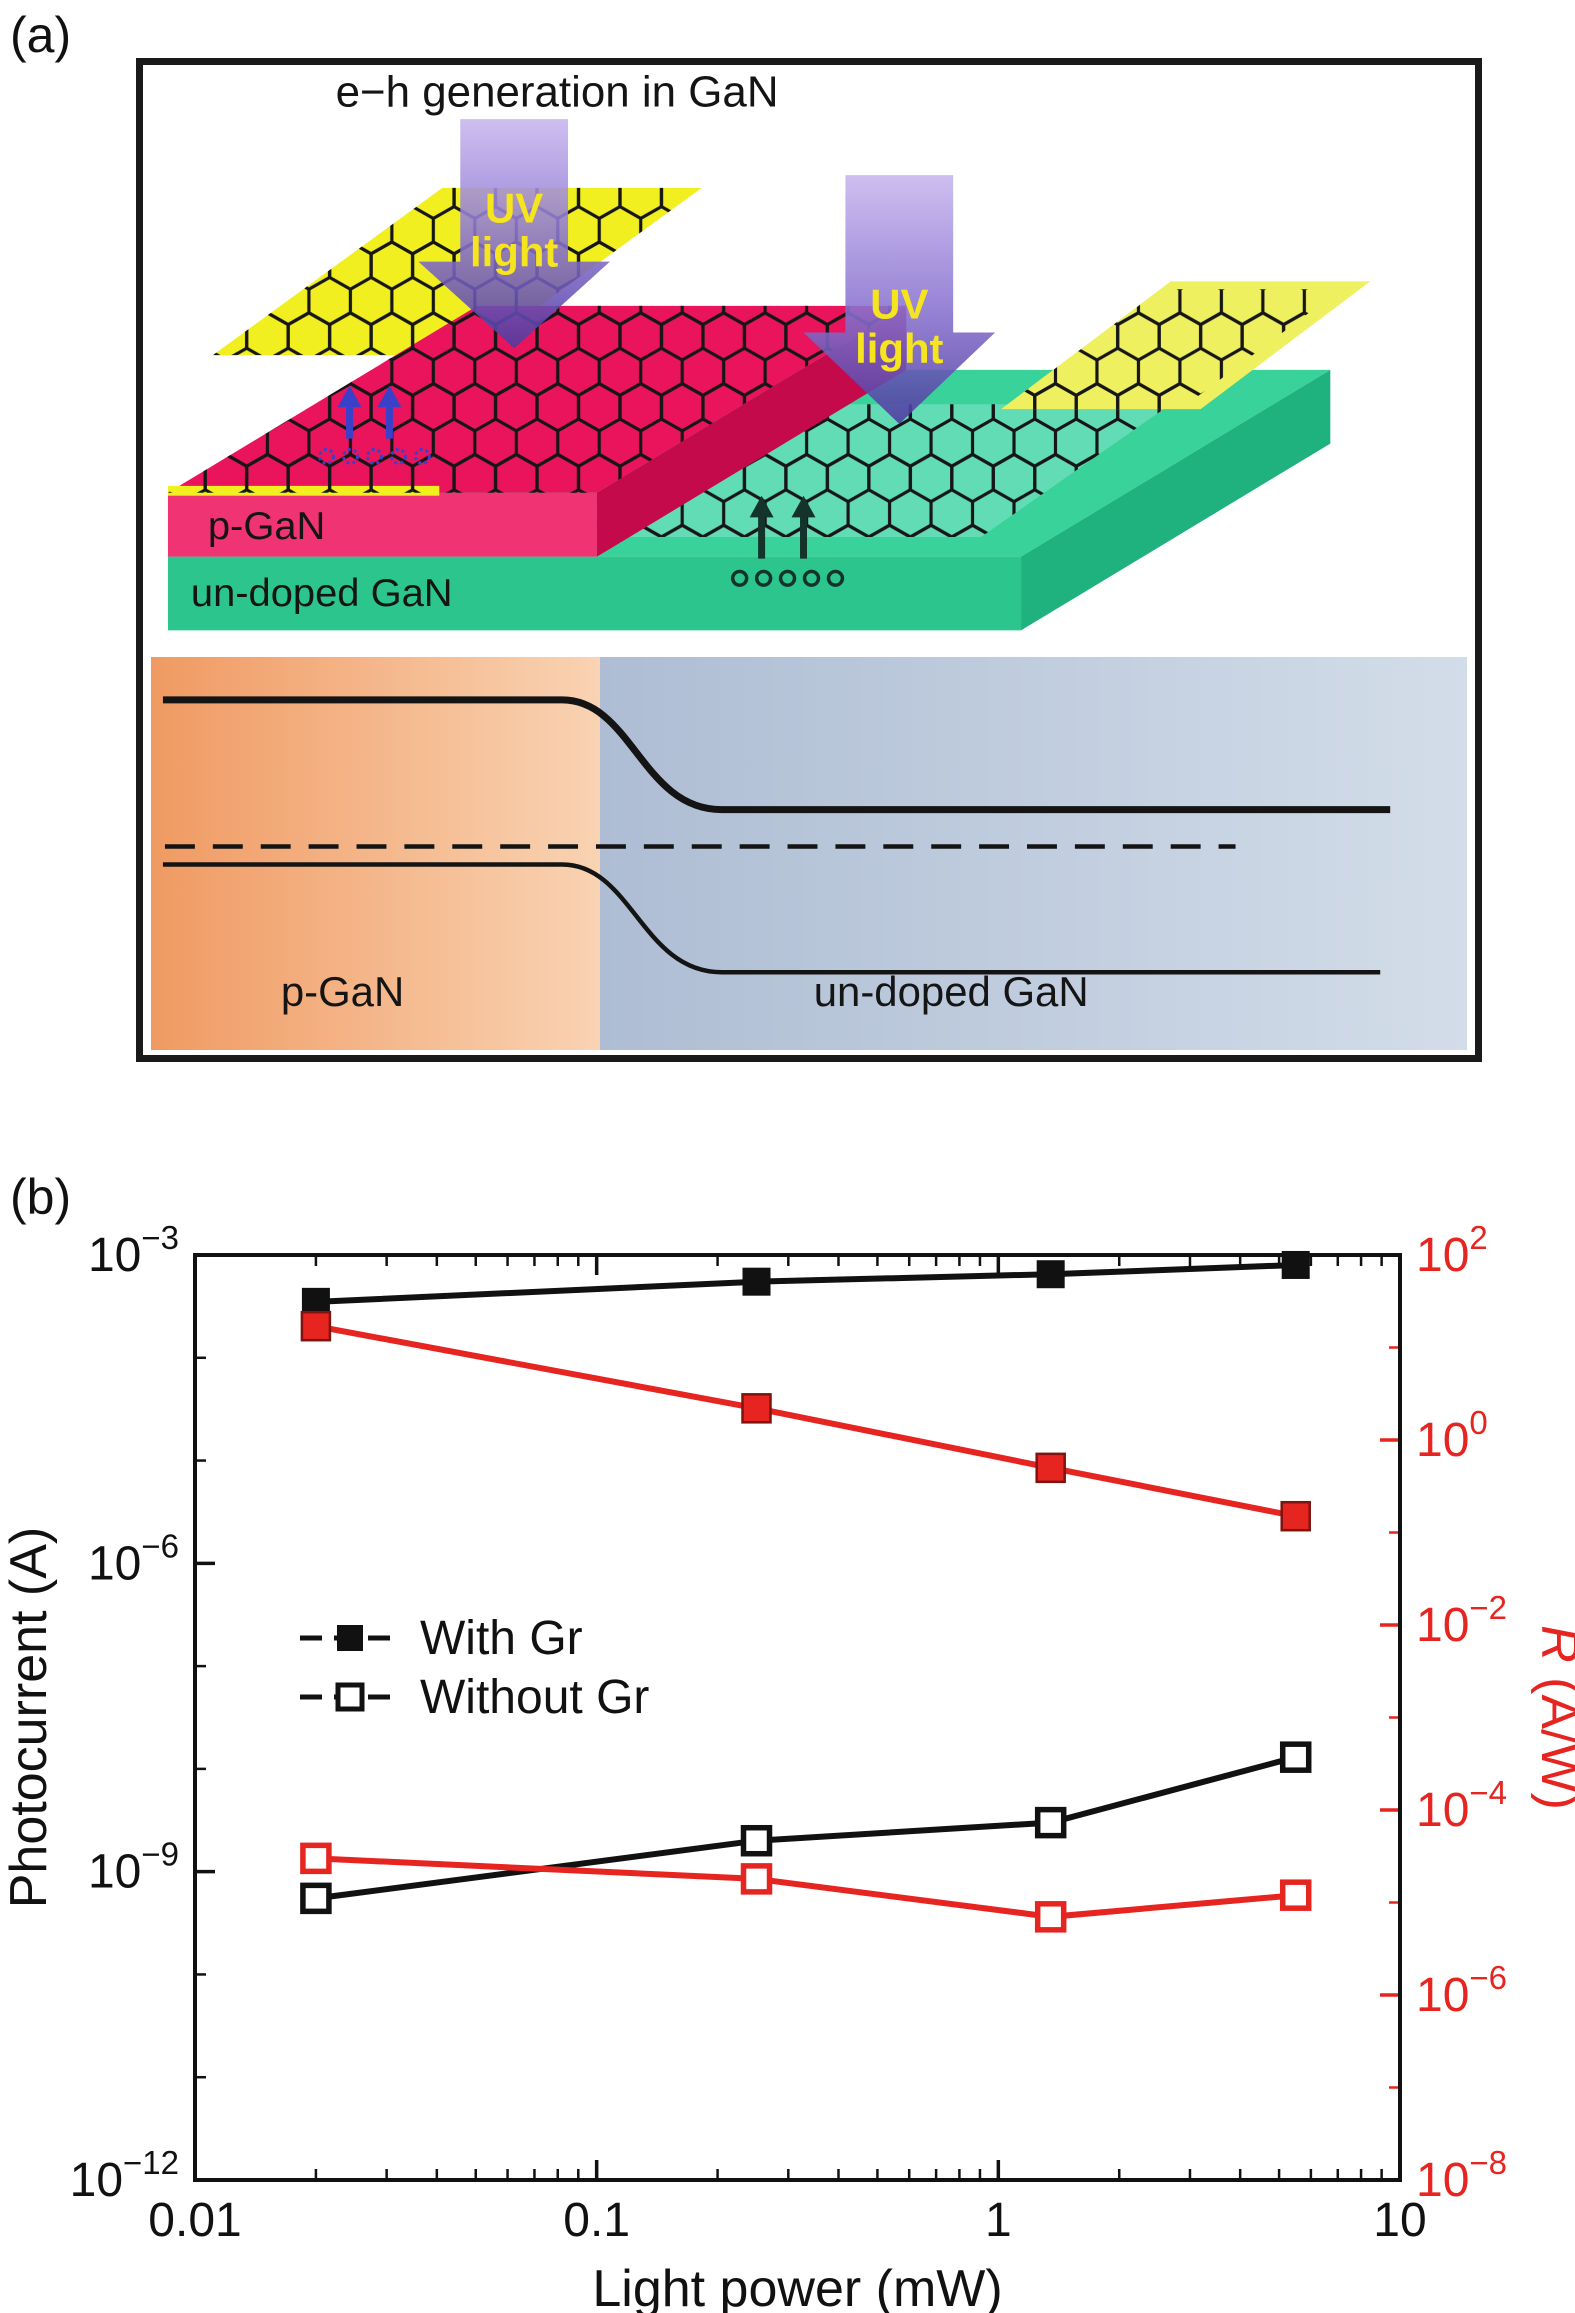  What do you see at coordinates (342, 991) in the screenshot?
I see `band-p-gan-label: p-GaN` at bounding box center [342, 991].